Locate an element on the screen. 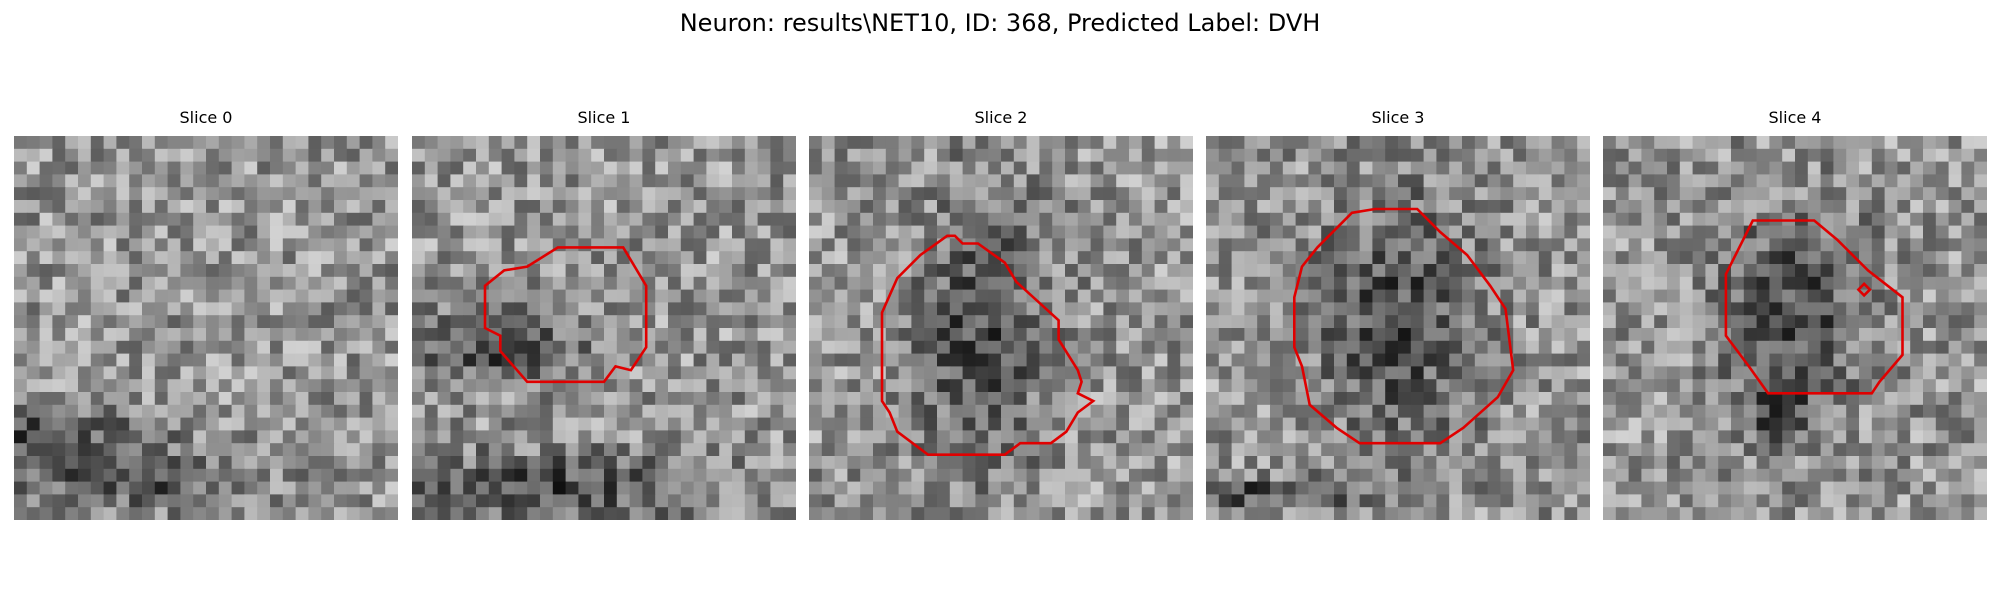 The image size is (2000, 600). slice-panel-2: Slice 2 is located at coordinates (1001, 314).